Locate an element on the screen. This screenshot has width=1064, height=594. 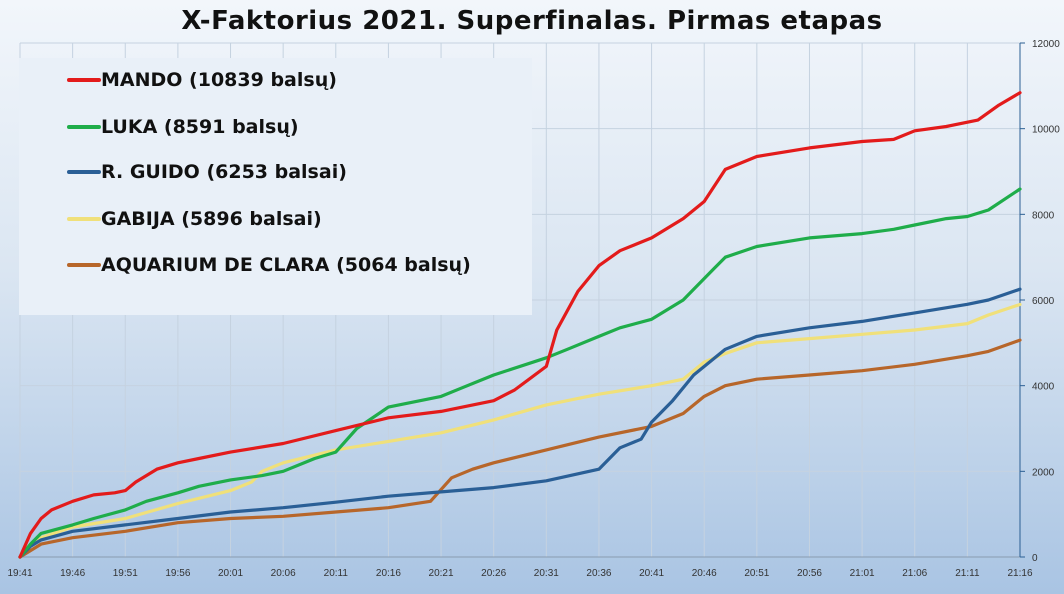
legend-label: LUKA (8591 balsų) is located at coordinates (200, 127).